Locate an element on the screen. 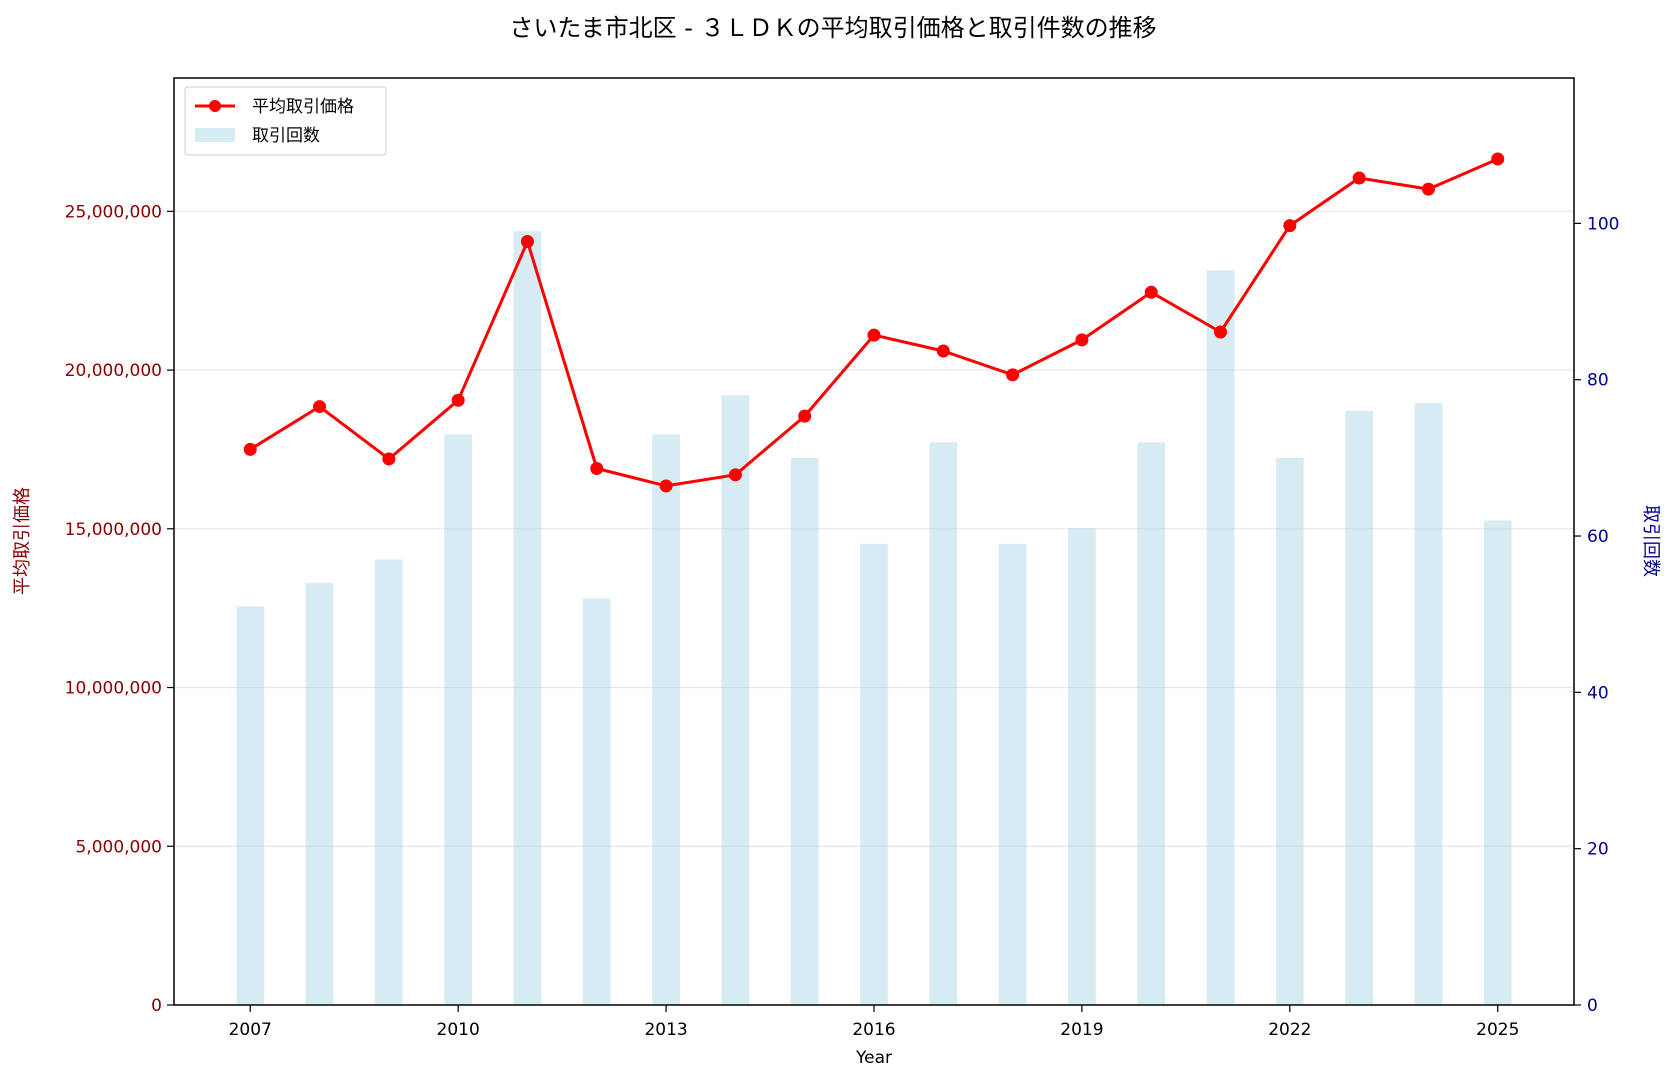 The height and width of the screenshot is (1083, 1666). left-tick-label: 15,000,000 is located at coordinates (113, 530).